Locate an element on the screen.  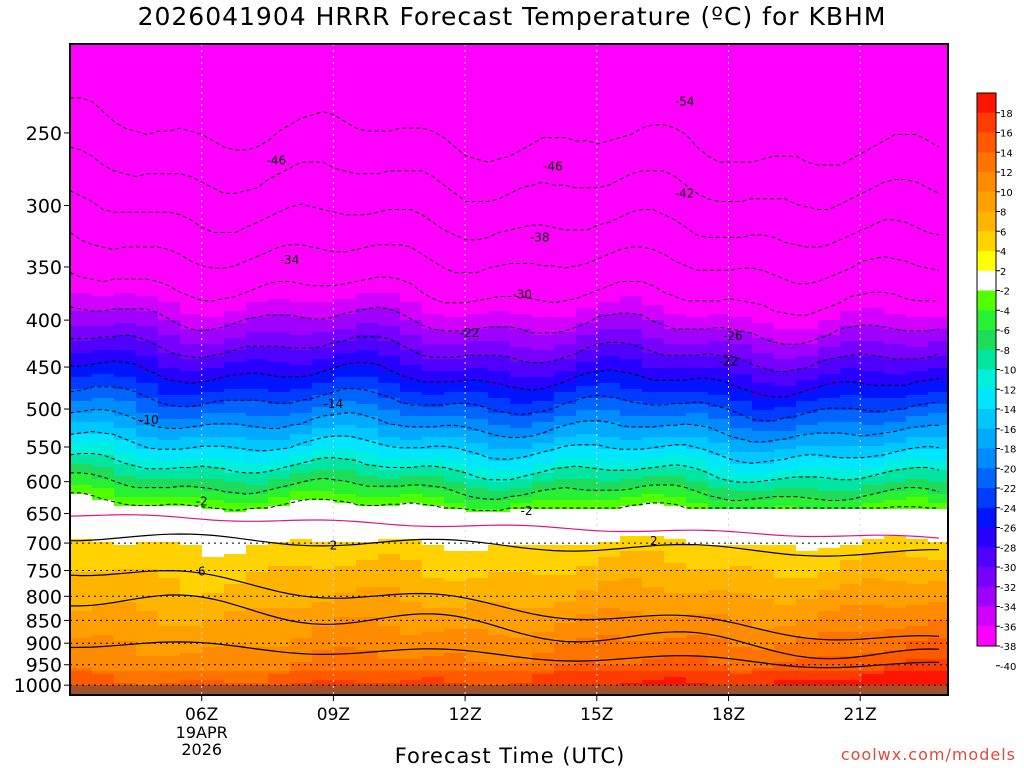
contour-label: -38 is located at coordinates (540, 237).